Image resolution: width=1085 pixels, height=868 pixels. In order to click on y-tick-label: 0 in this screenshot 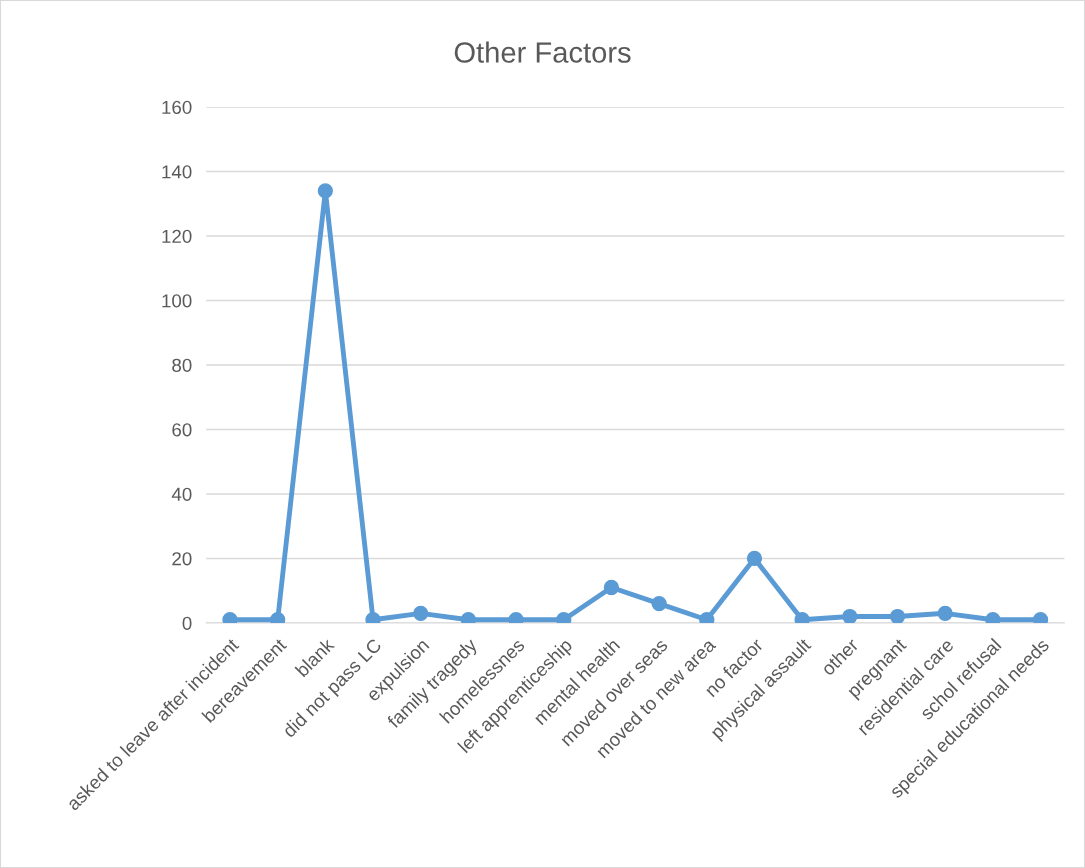, I will do `click(187, 623)`.